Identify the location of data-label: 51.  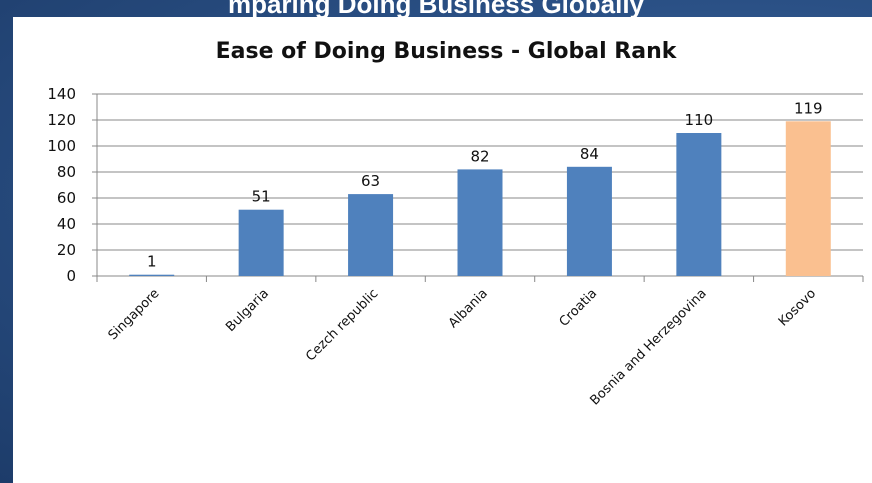
(261, 197).